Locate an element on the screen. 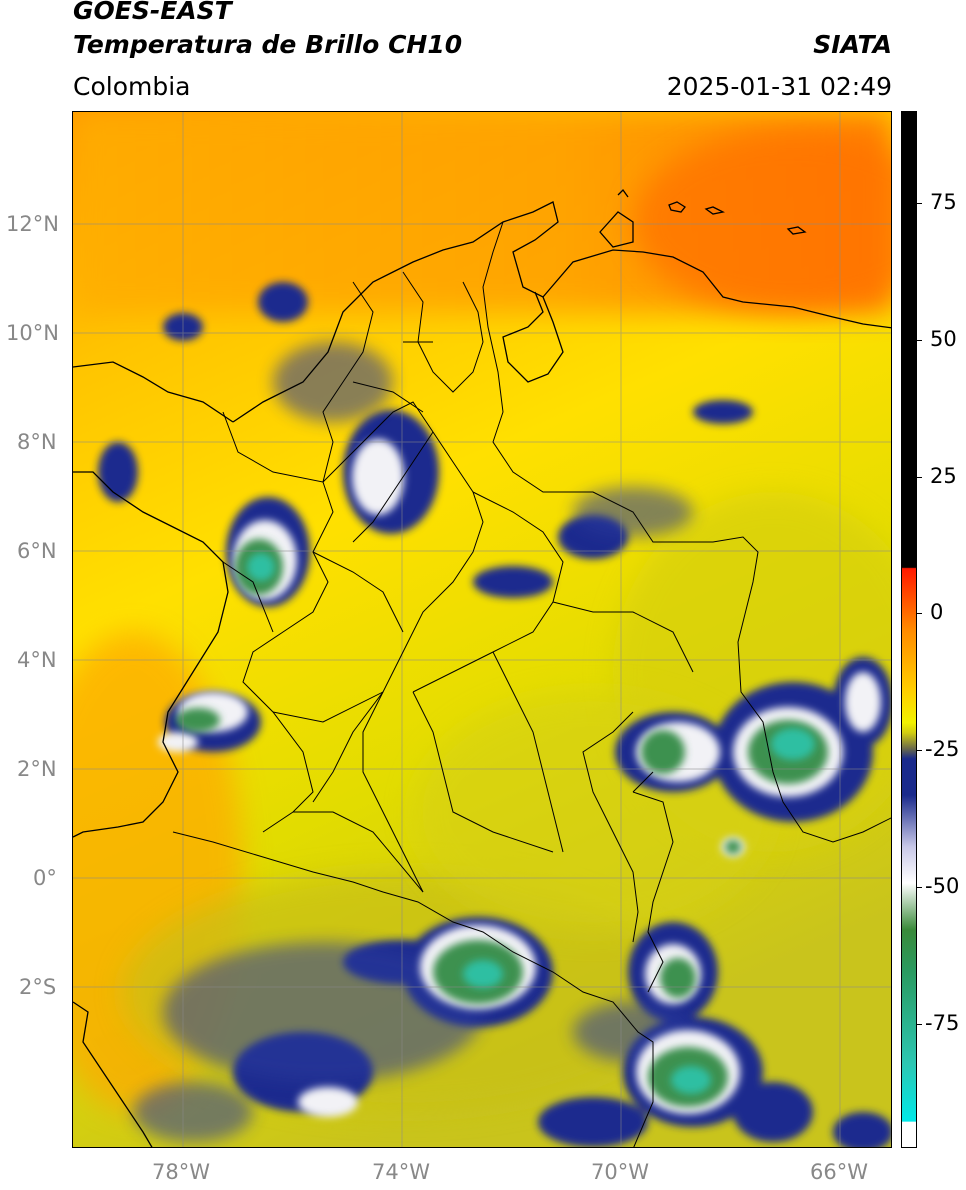  lat-label-12n: 12°N is located at coordinates (32, 224).